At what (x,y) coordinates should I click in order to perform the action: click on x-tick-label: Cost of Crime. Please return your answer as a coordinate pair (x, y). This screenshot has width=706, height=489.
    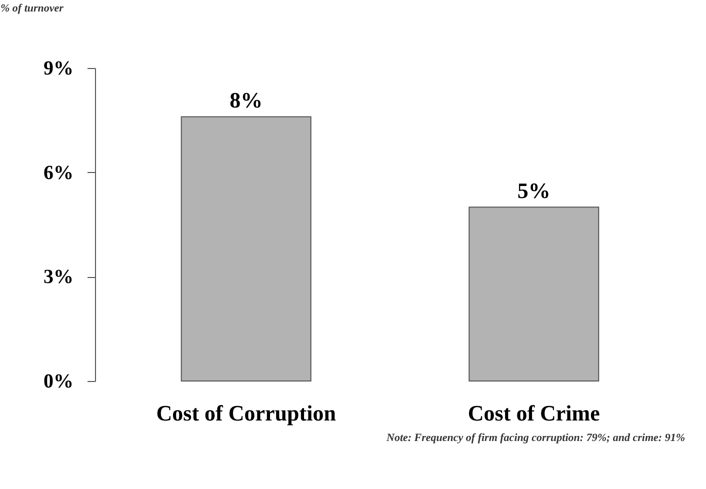
    Looking at the image, I should click on (534, 413).